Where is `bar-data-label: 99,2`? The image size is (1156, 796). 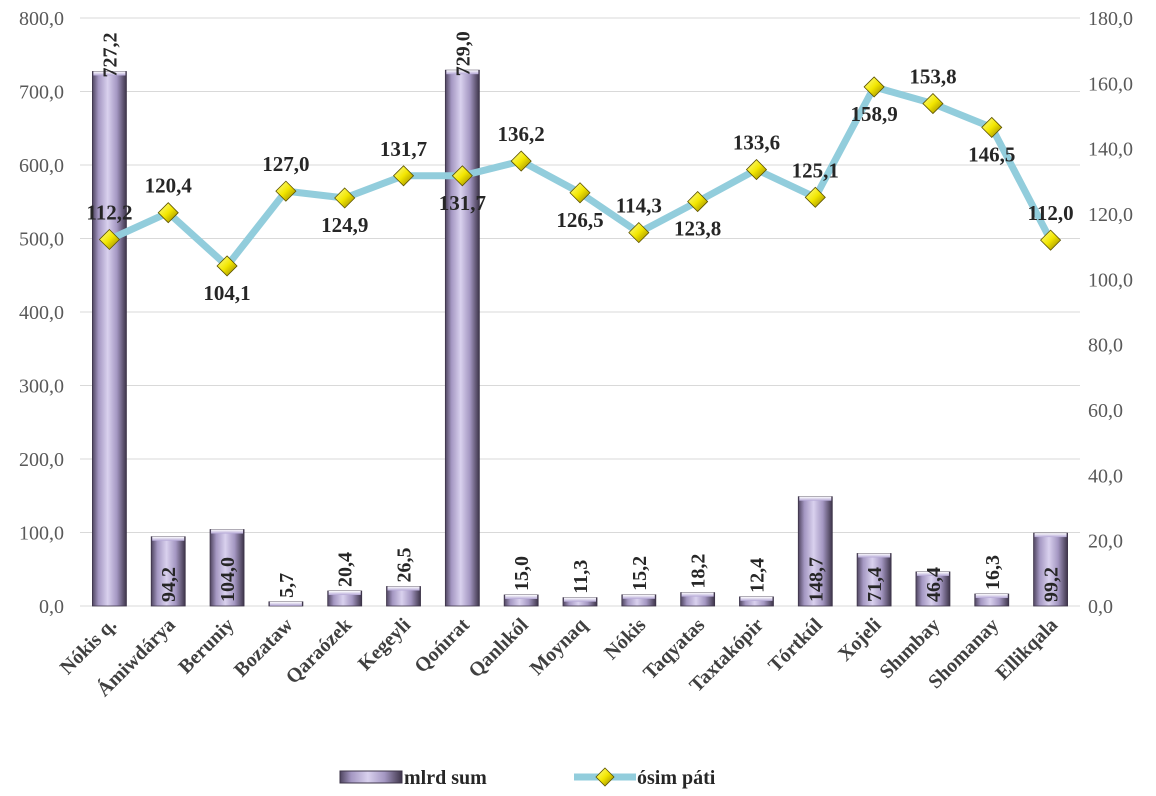
bar-data-label: 99,2 is located at coordinates (1052, 584).